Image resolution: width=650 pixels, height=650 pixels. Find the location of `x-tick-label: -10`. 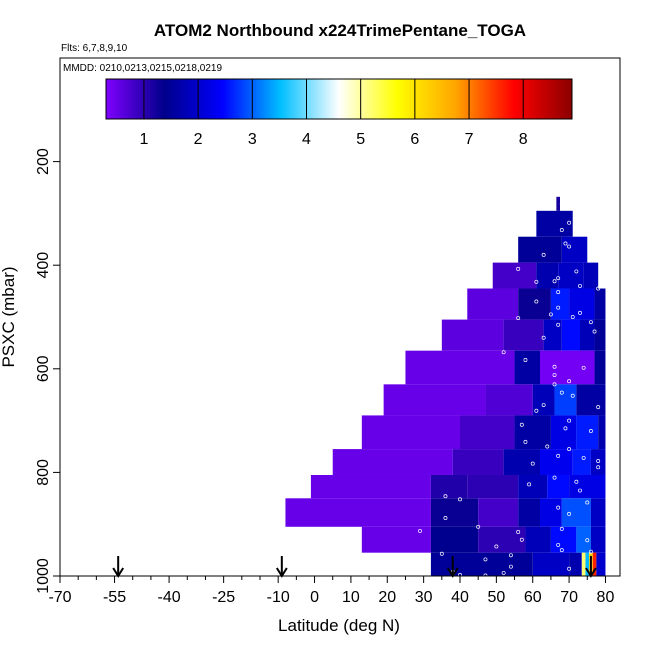

x-tick-label: -10 is located at coordinates (278, 597).